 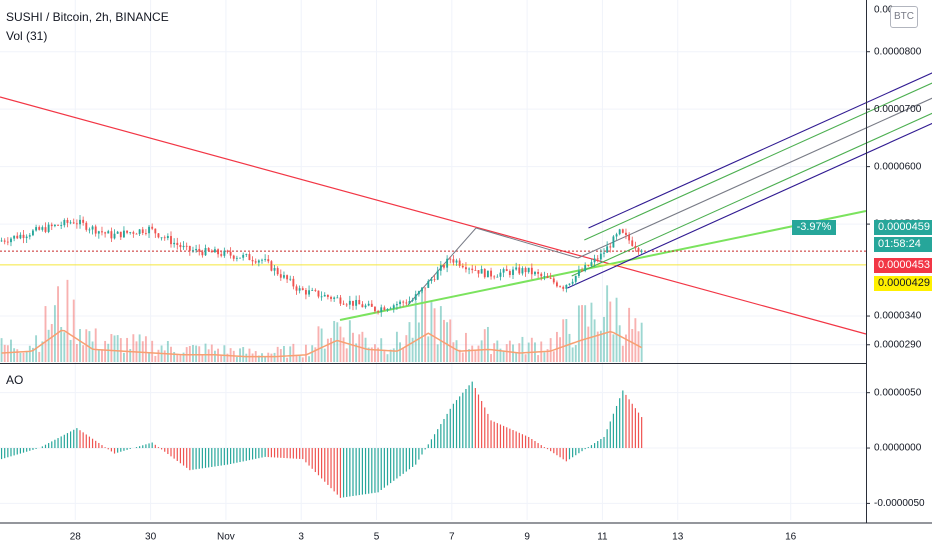 I want to click on ao-label-1: 0.0000000, so click(x=898, y=448).